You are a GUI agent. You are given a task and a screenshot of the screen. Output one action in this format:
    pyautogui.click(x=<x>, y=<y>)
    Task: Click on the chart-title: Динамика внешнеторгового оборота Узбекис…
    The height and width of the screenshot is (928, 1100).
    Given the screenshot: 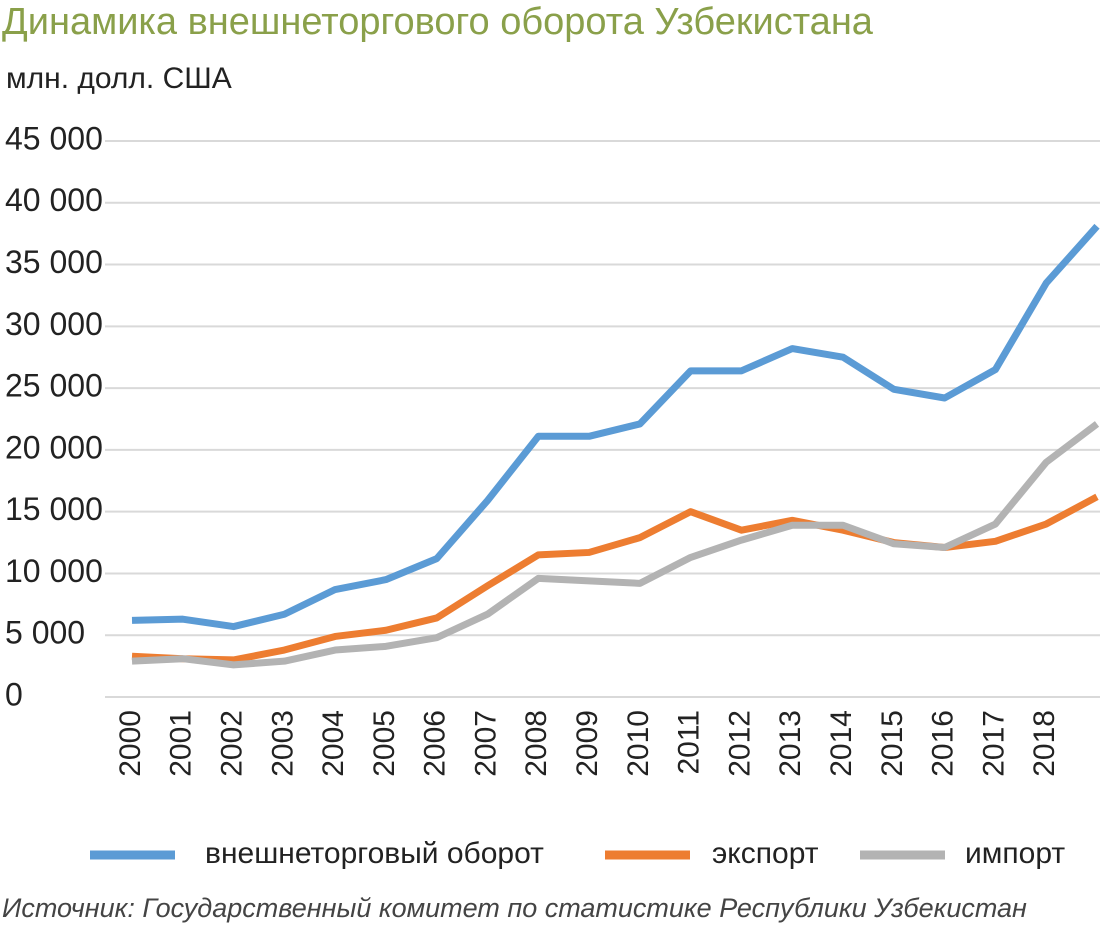 What is the action you would take?
    pyautogui.click(x=438, y=22)
    